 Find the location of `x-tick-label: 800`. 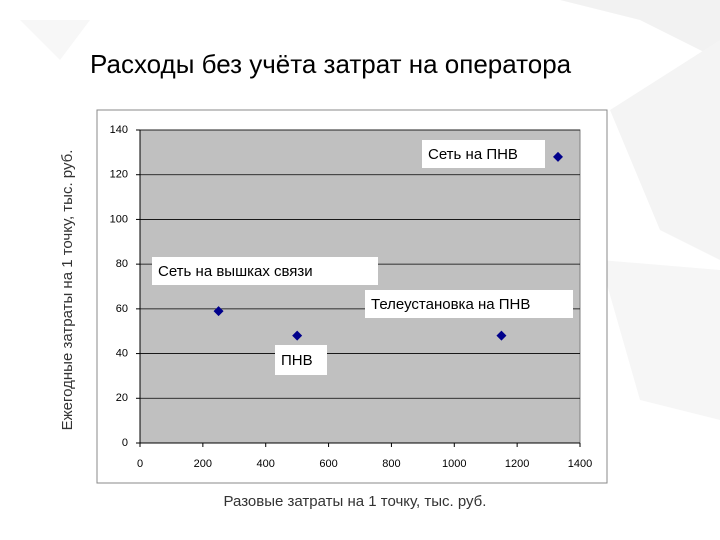

x-tick-label: 800 is located at coordinates (391, 464).